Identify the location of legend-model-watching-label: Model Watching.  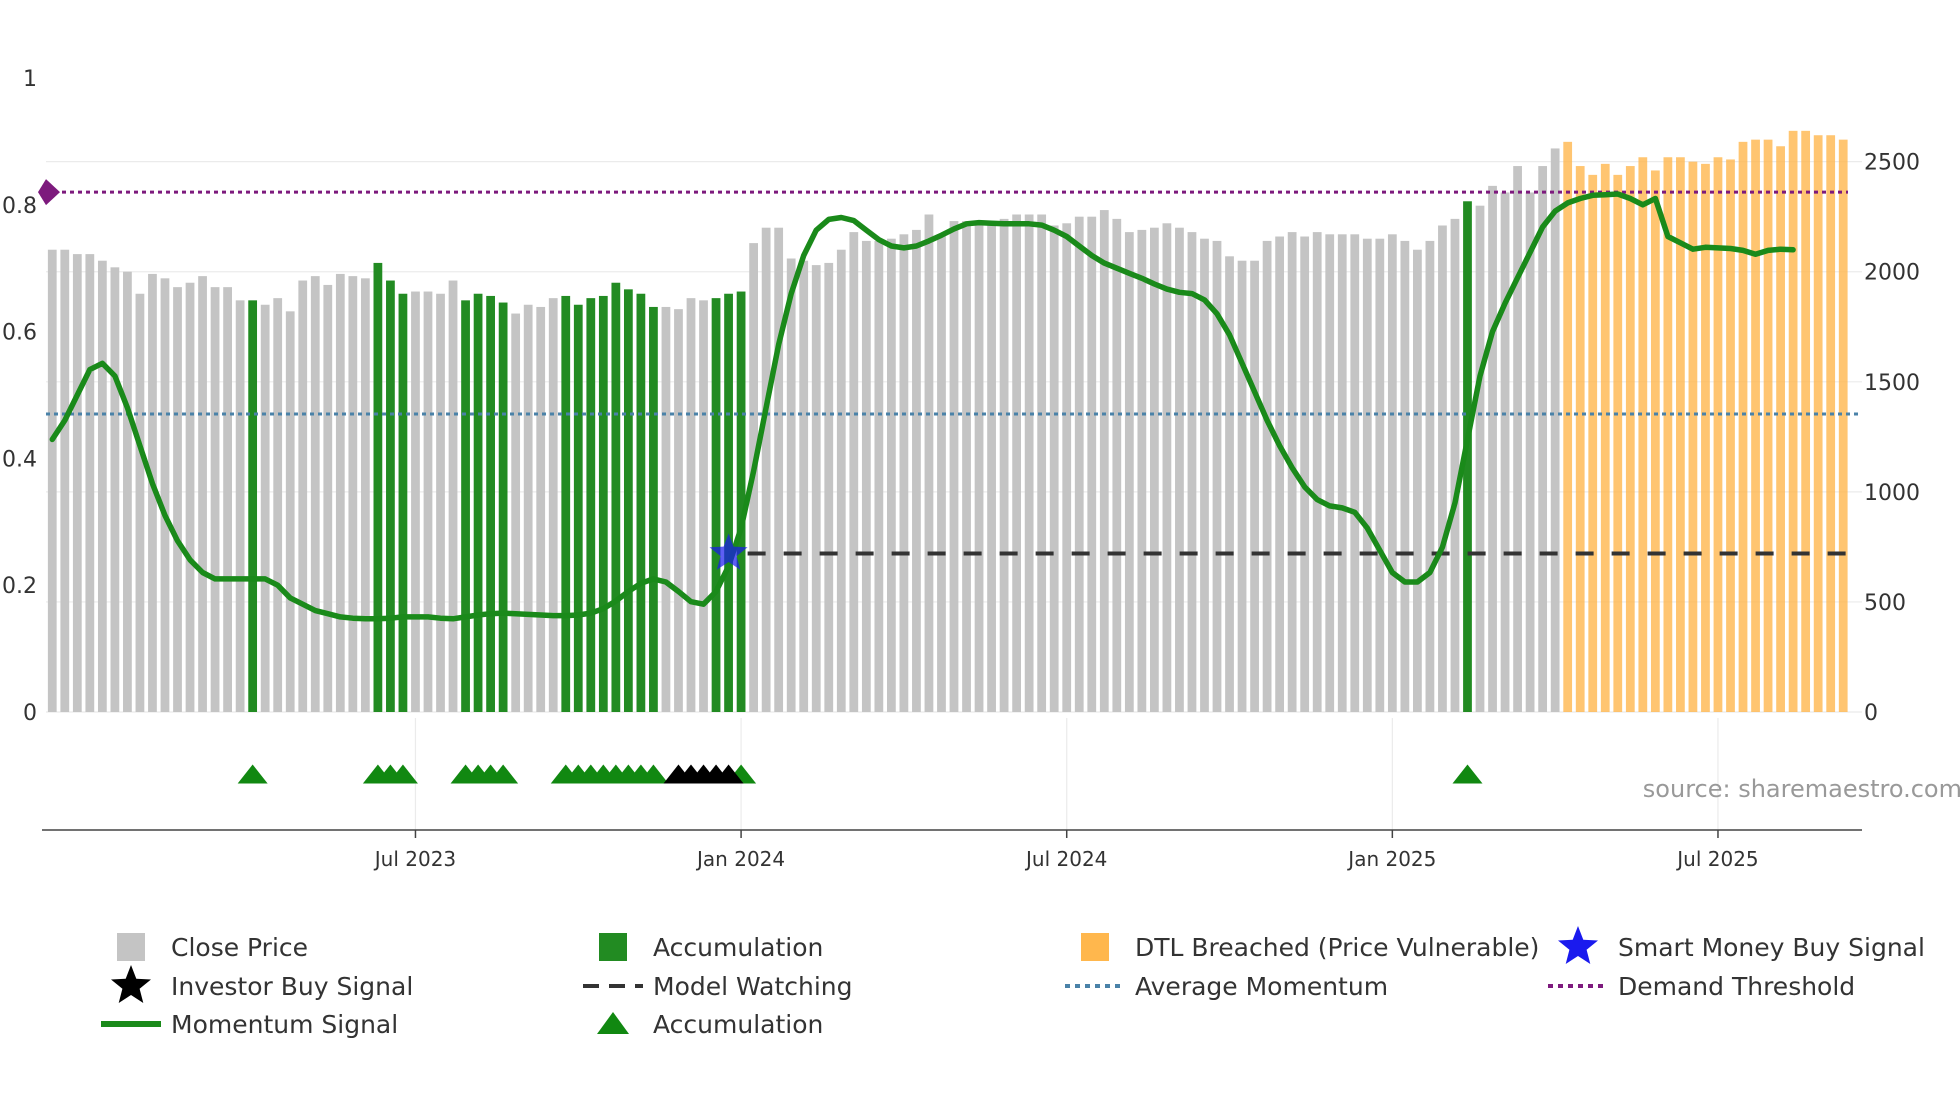
(753, 986).